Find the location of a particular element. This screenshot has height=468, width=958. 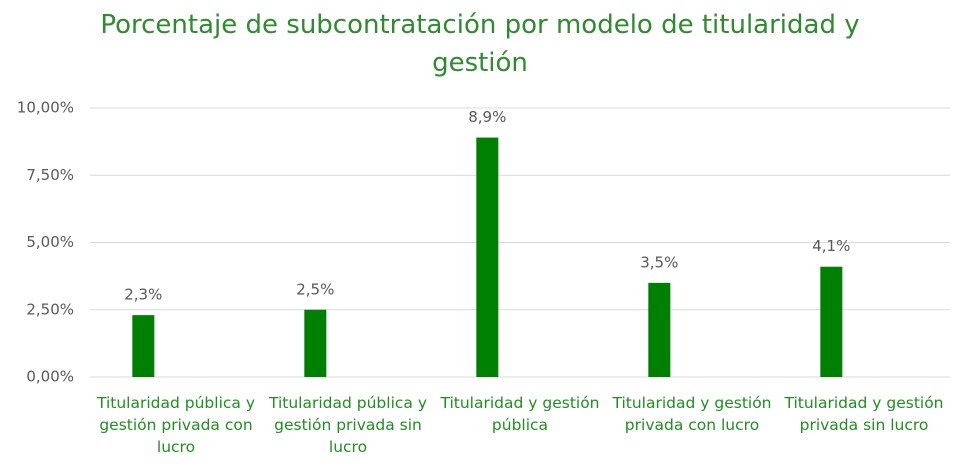

value-label: 4,1% is located at coordinates (831, 246).